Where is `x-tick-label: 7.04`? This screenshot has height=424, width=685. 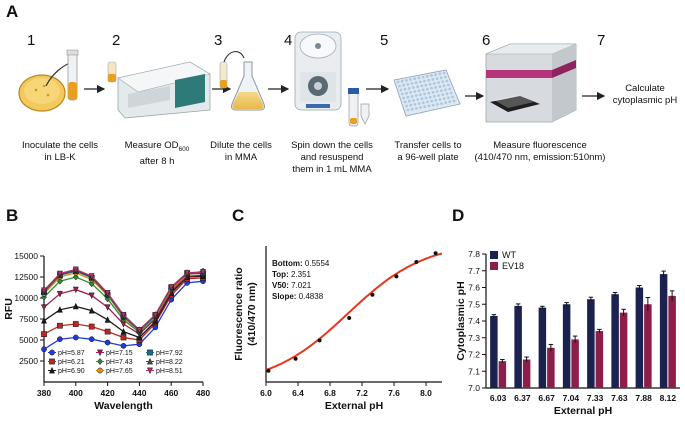
x-tick-label: 7.04 is located at coordinates (571, 398).